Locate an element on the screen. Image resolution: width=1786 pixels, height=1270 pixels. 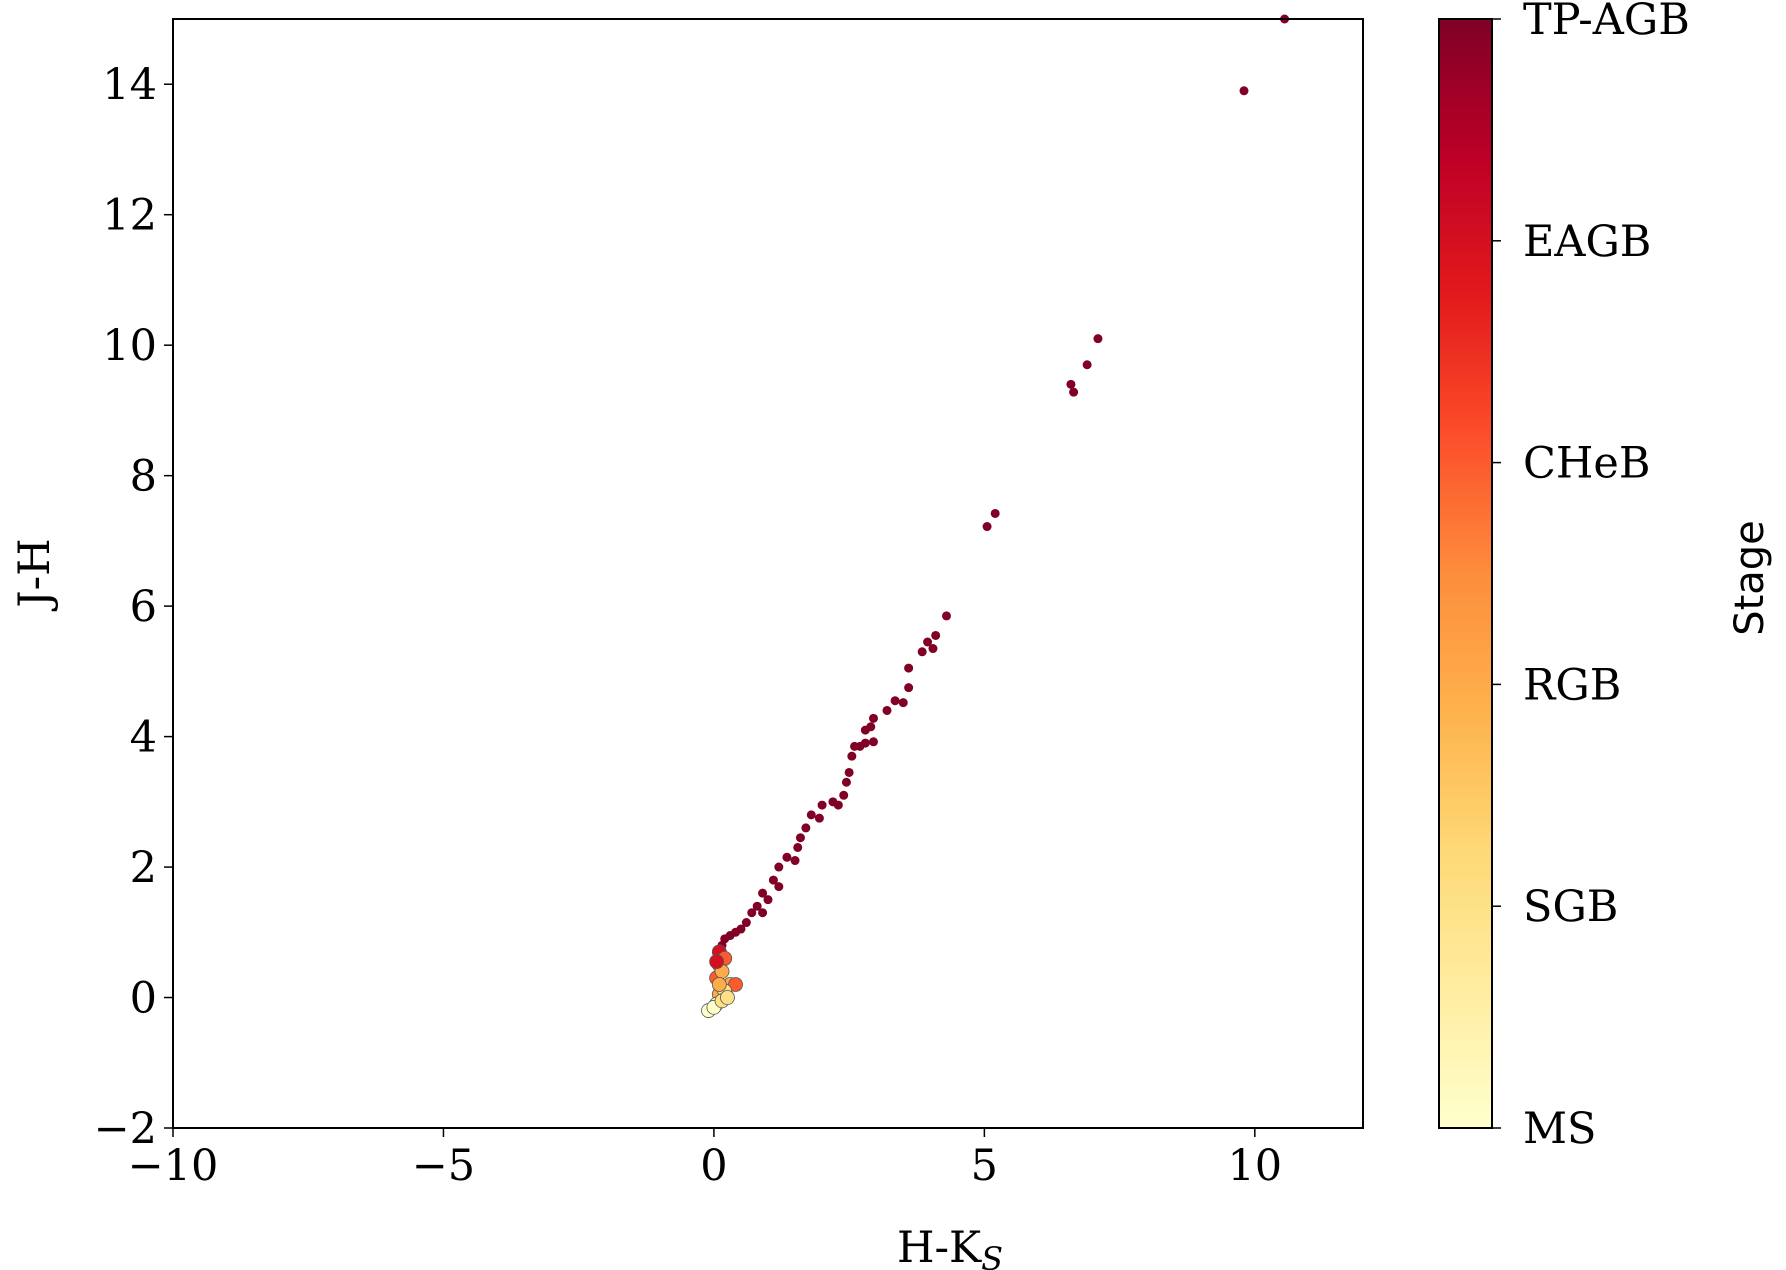
colorbar-label: Stage is located at coordinates (1750, 578).